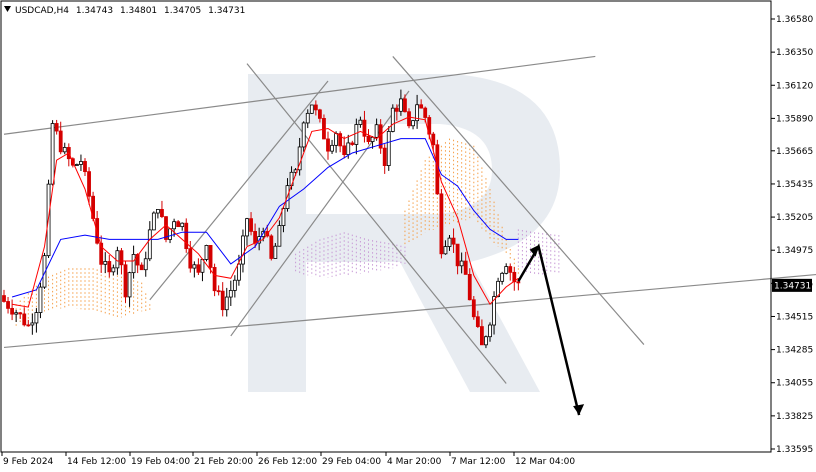 This screenshot has width=816, height=472. Describe the element at coordinates (794, 86) in the screenshot. I see `y-tick-label: 1.36120` at that location.